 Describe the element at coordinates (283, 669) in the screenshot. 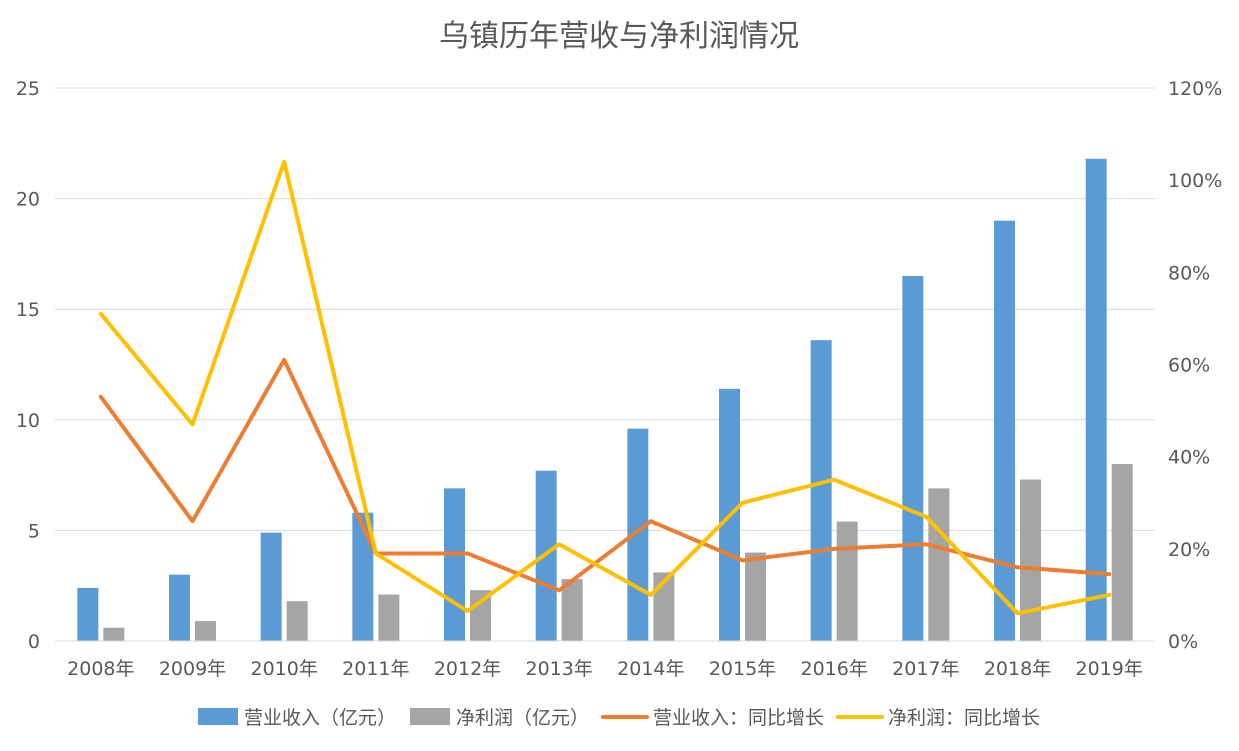

I see `x-axis-tick-label: 2010年` at that location.